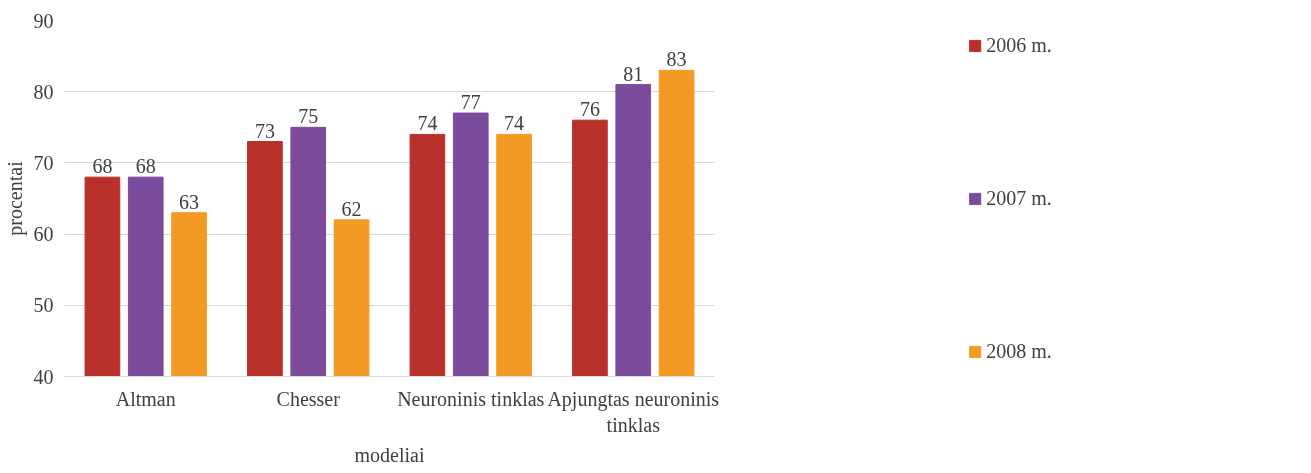 The width and height of the screenshot is (1311, 473). What do you see at coordinates (43, 305) in the screenshot?
I see `y-tick-label: 50` at bounding box center [43, 305].